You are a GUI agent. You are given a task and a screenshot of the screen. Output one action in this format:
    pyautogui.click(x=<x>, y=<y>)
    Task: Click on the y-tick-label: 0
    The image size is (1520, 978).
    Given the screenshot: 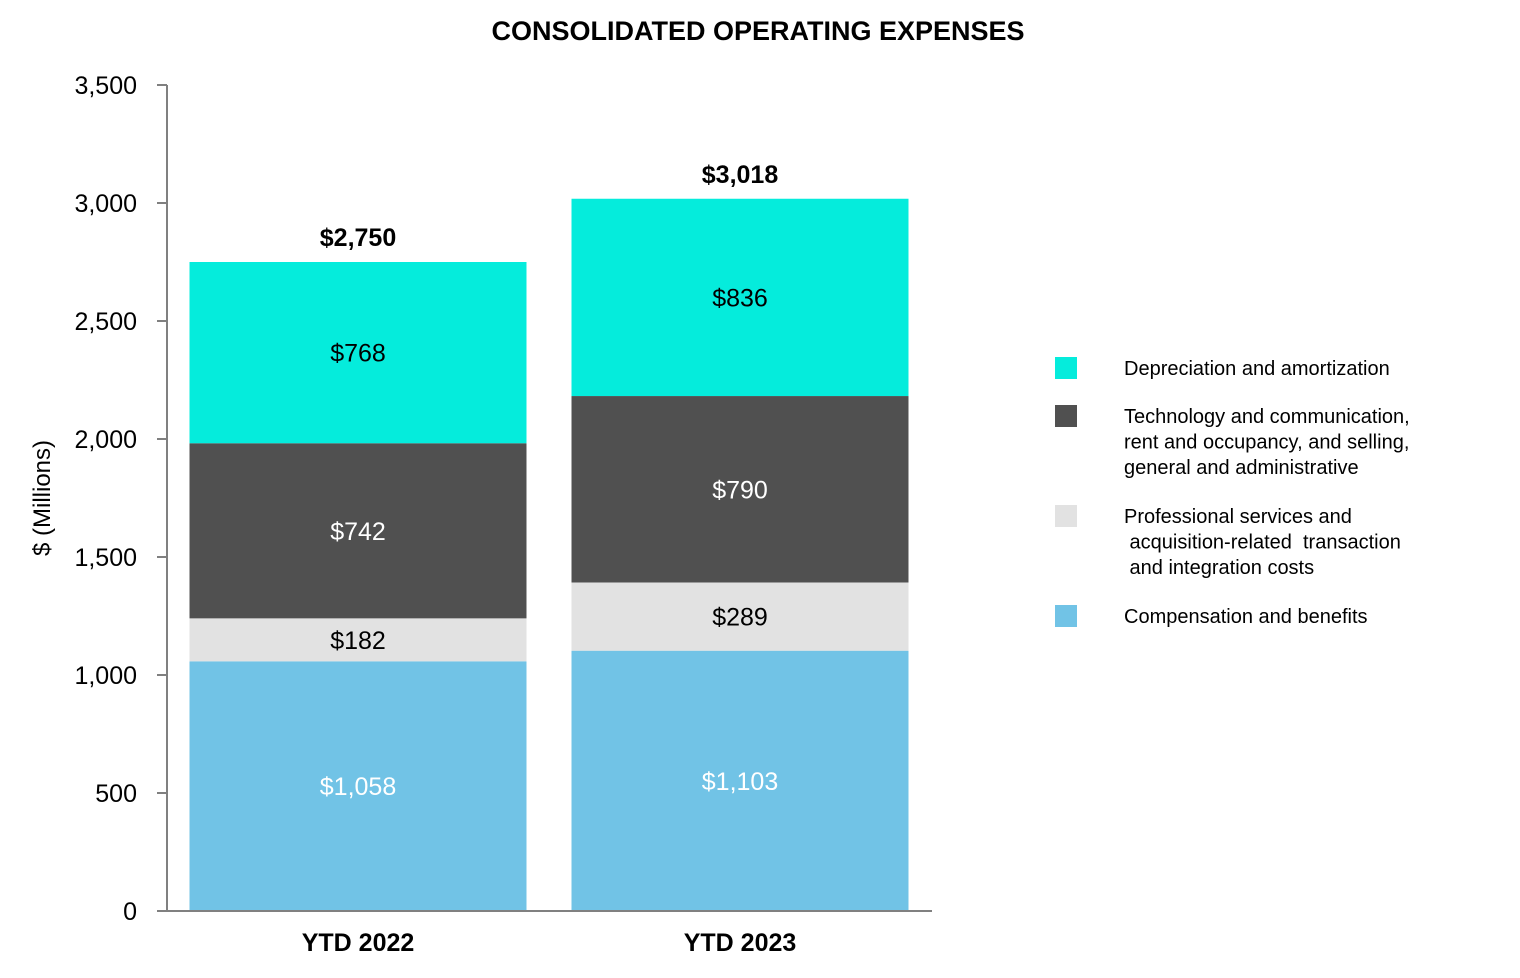 What is the action you would take?
    pyautogui.click(x=130, y=912)
    